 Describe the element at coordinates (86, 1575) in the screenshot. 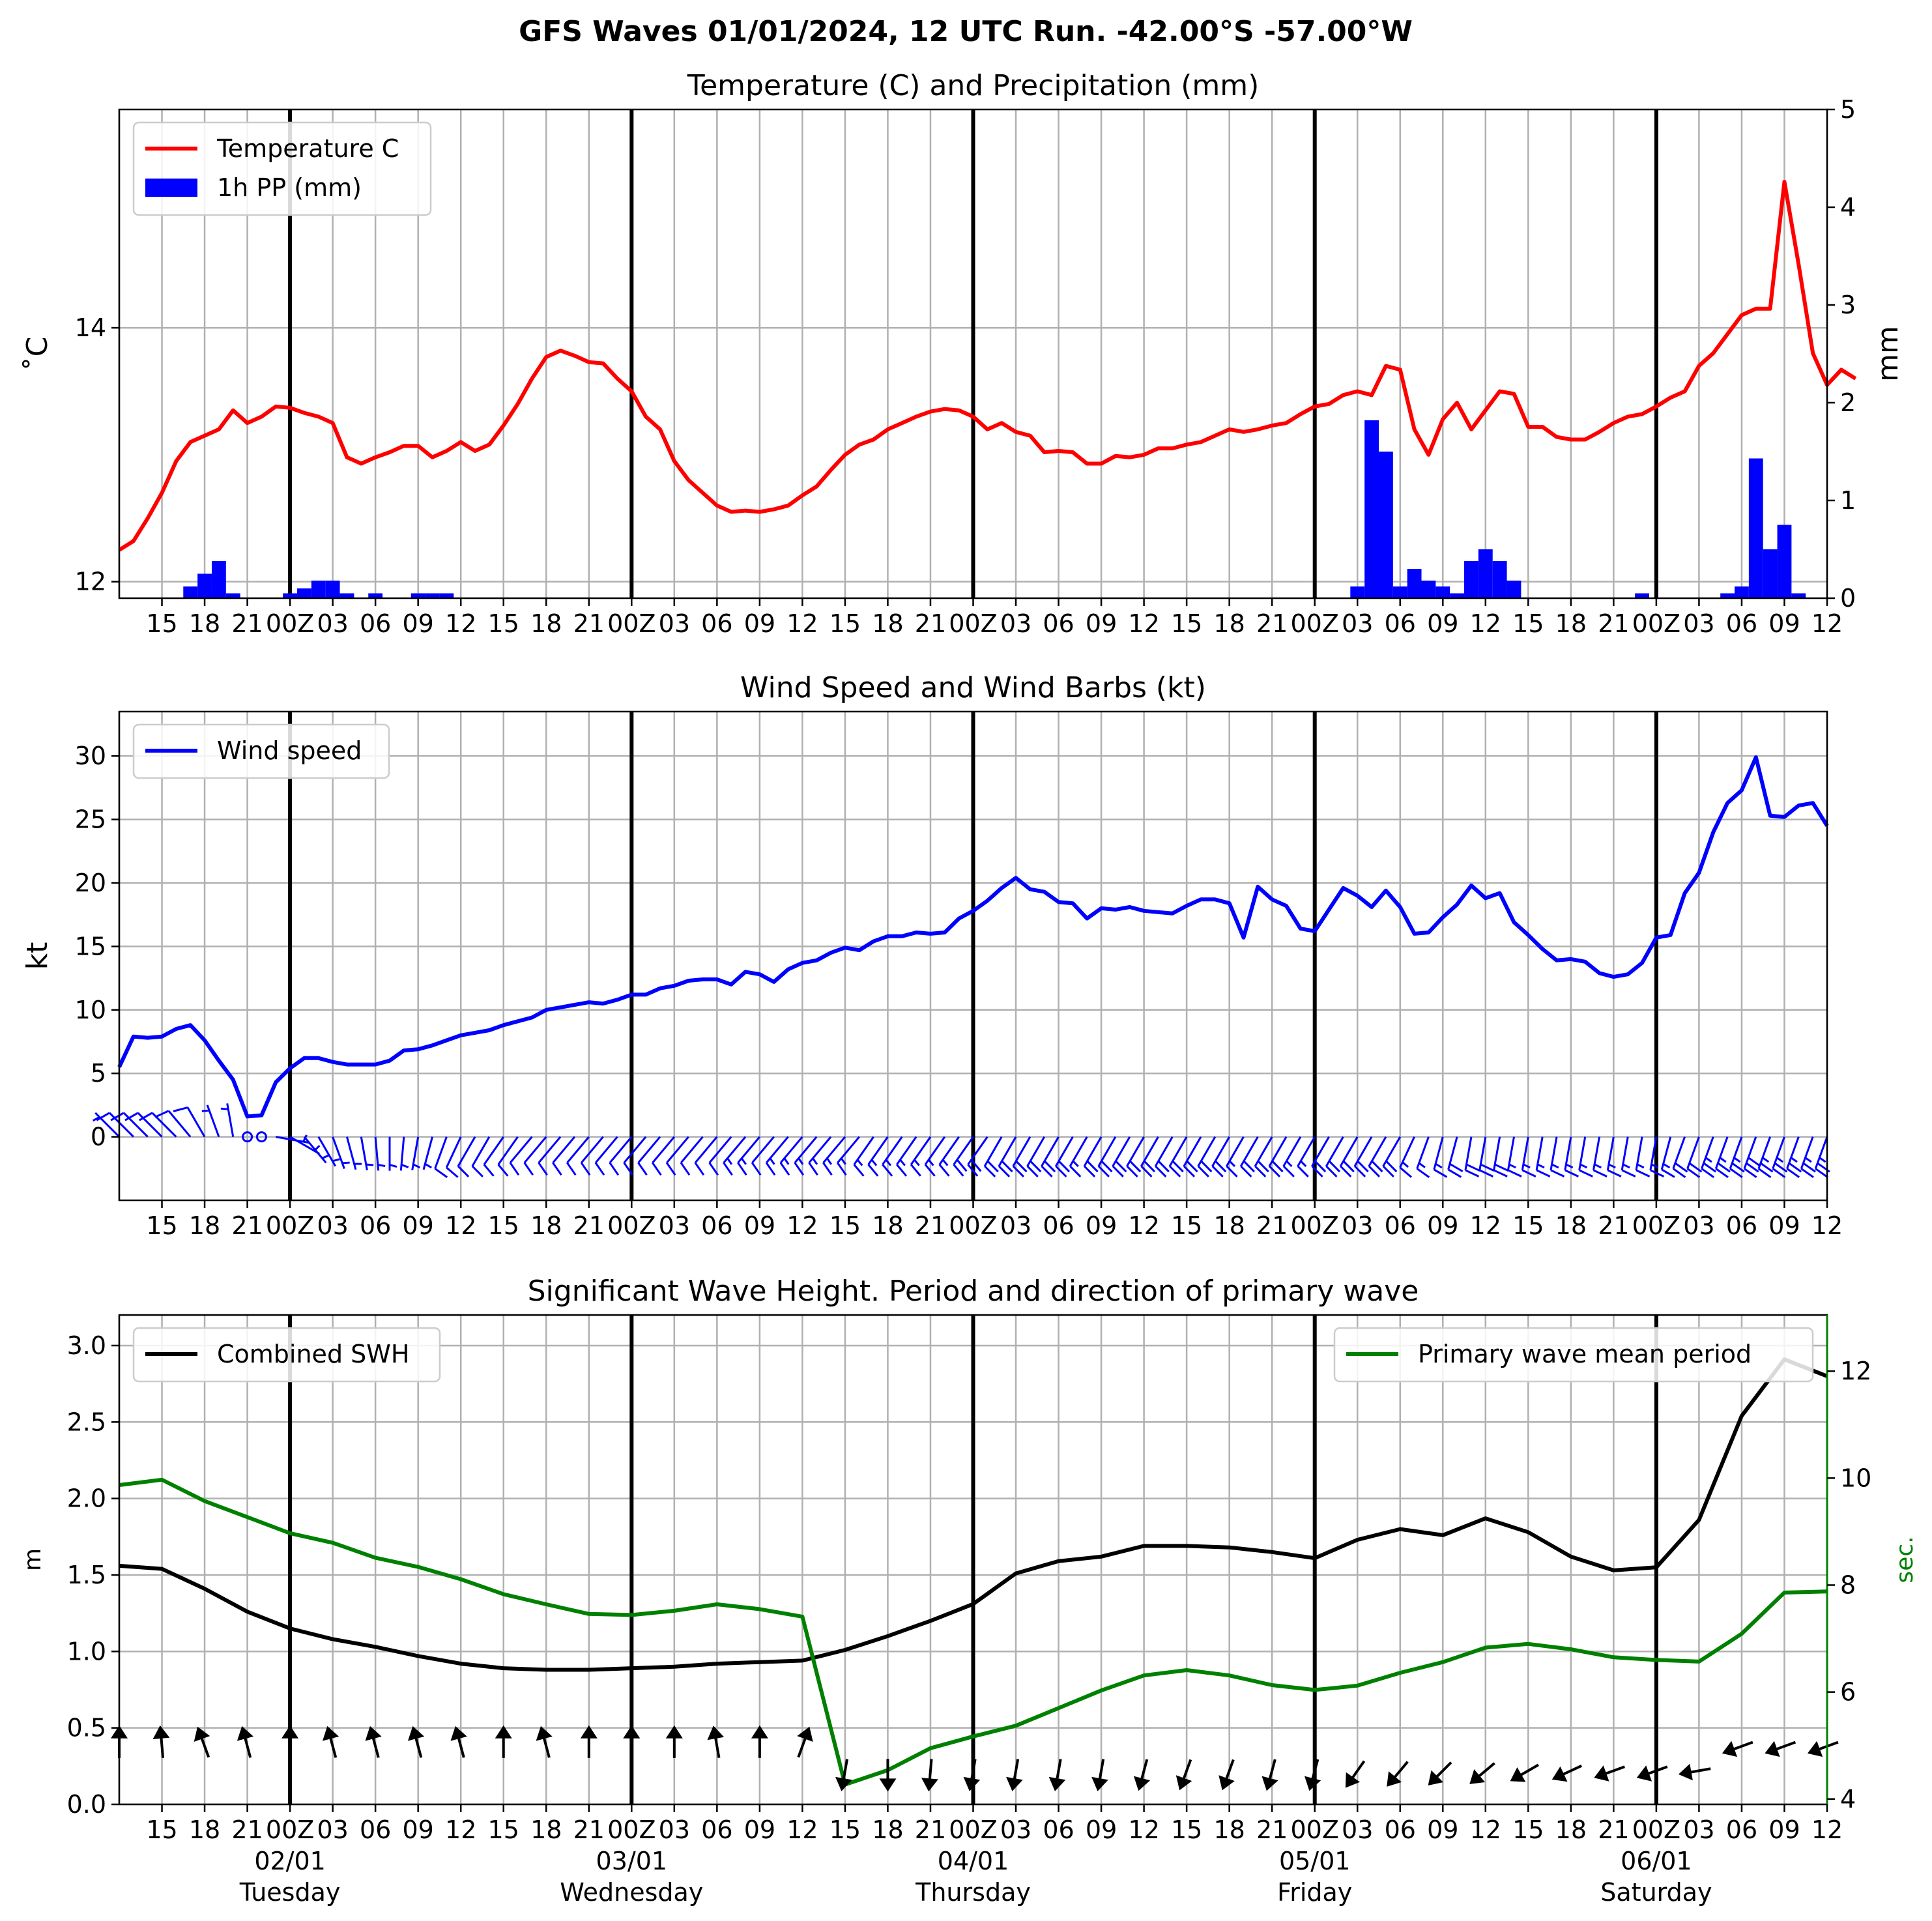

I see `y-tick-label: 1.5` at that location.